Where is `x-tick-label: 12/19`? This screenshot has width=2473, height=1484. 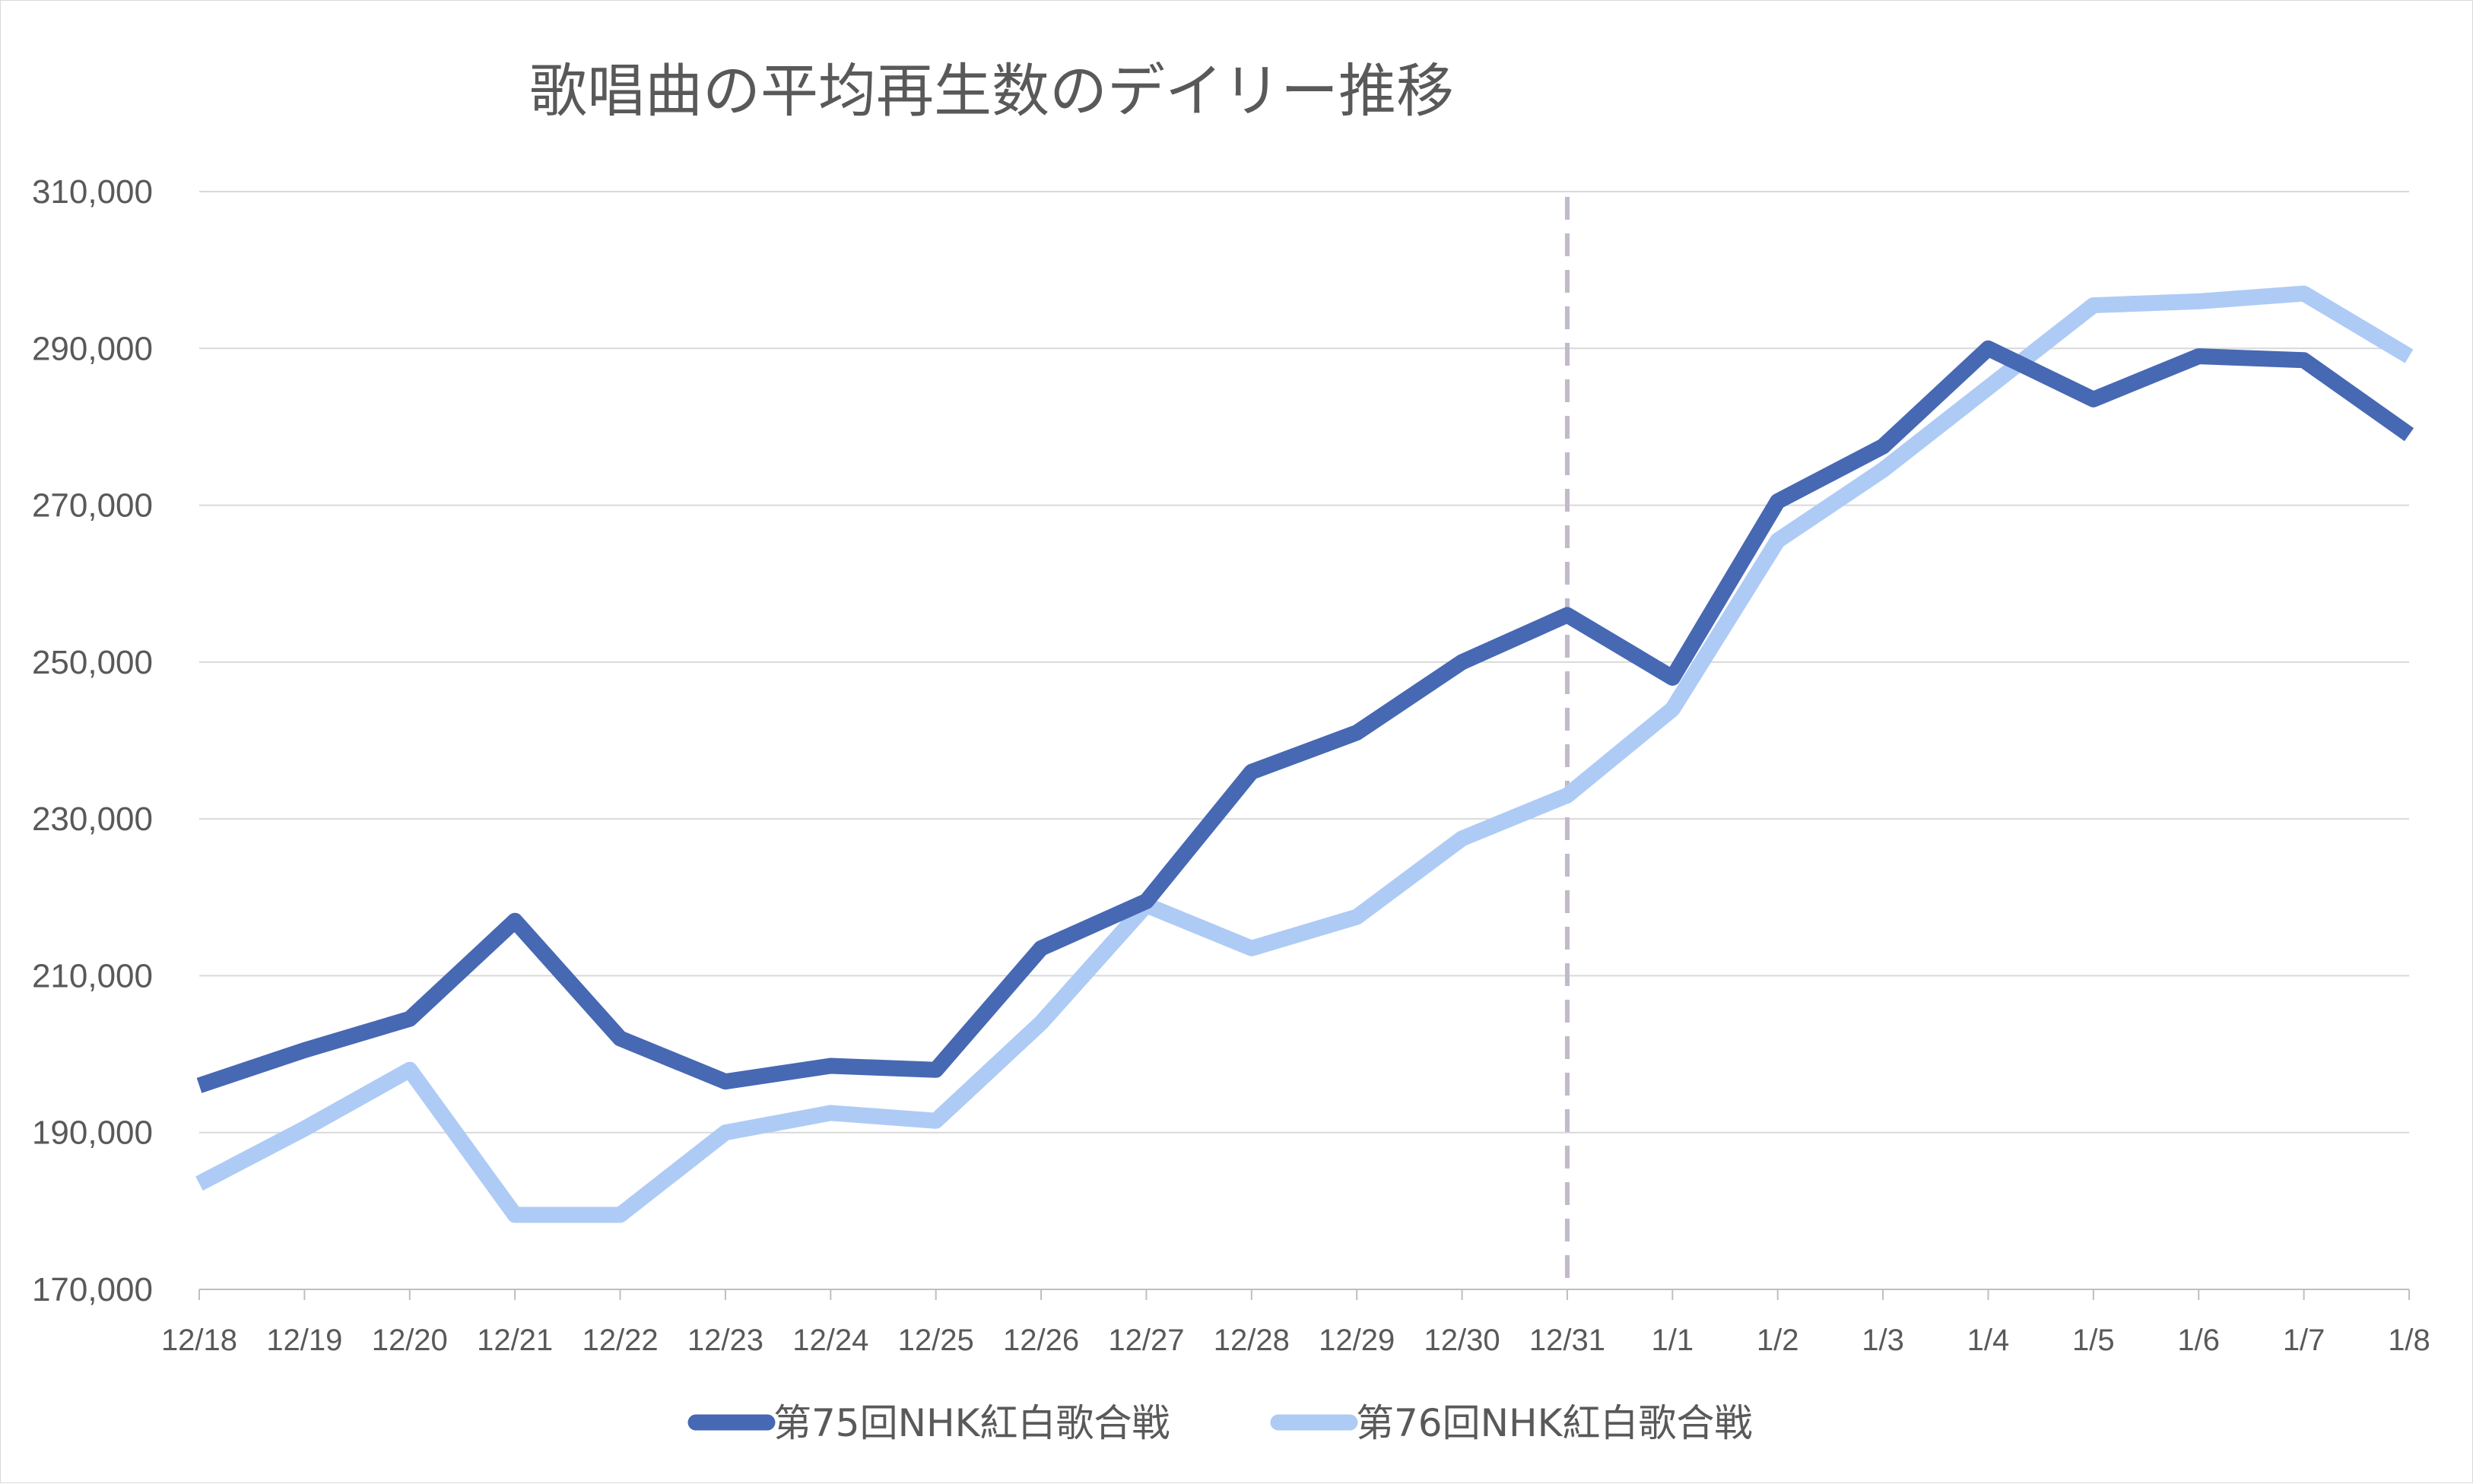 x-tick-label: 12/19 is located at coordinates (304, 1340).